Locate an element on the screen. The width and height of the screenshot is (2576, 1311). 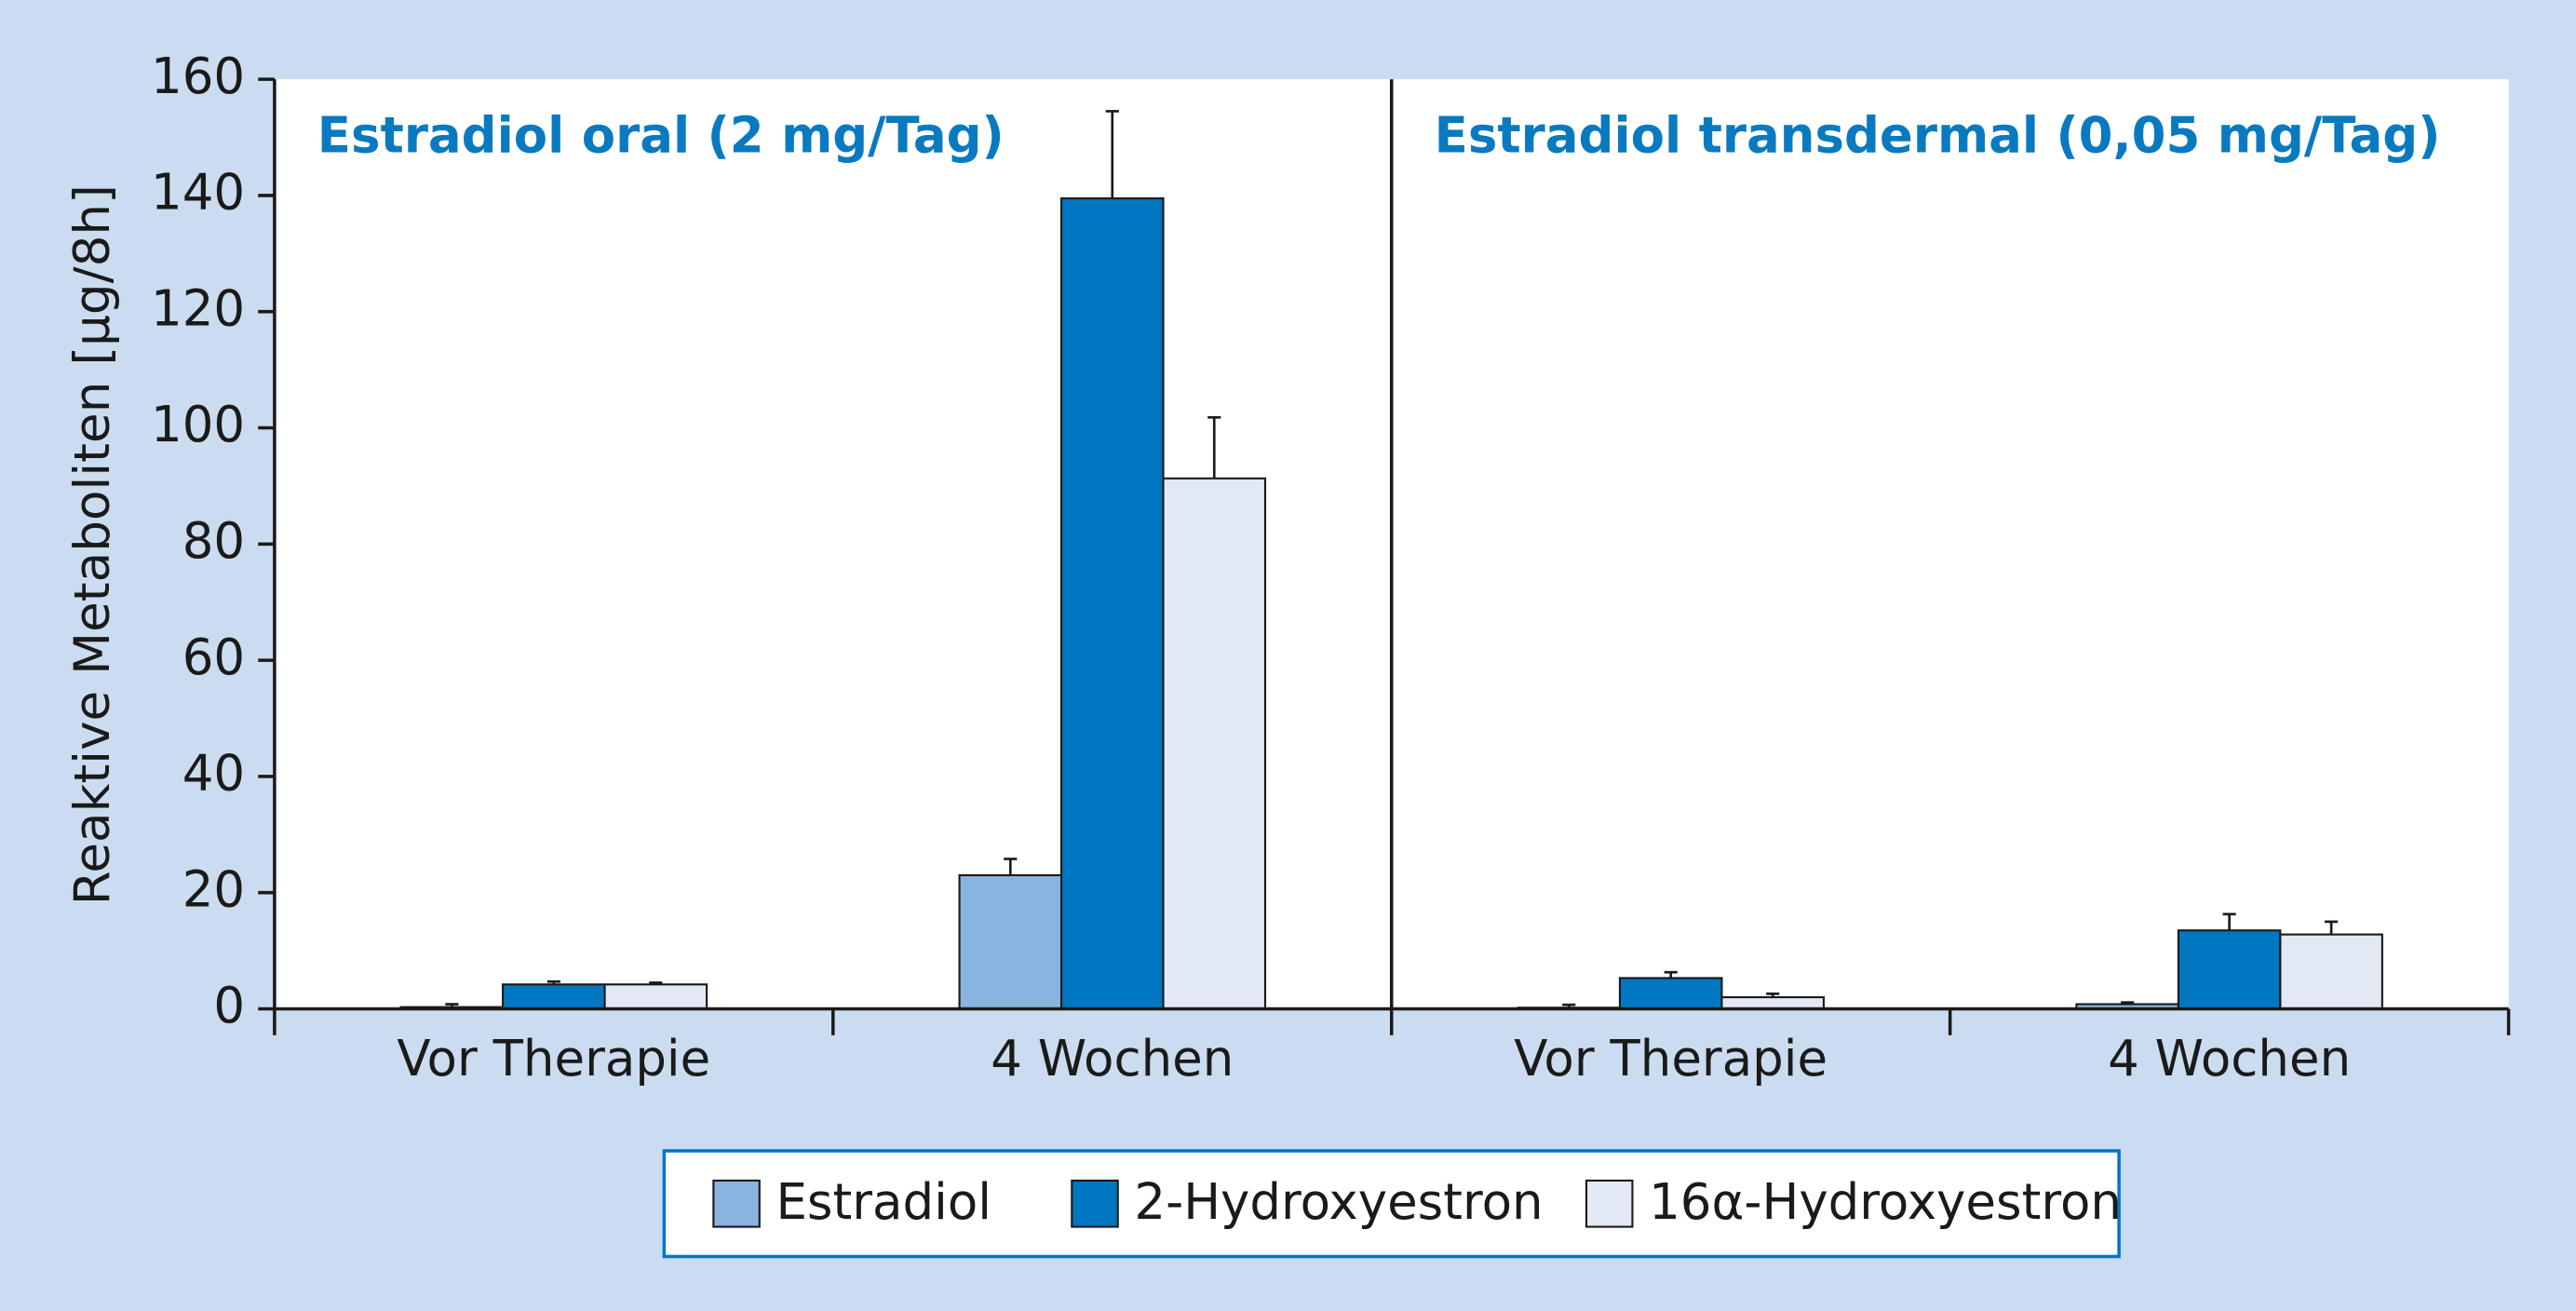
y-tick-label: 120 is located at coordinates (198, 308).